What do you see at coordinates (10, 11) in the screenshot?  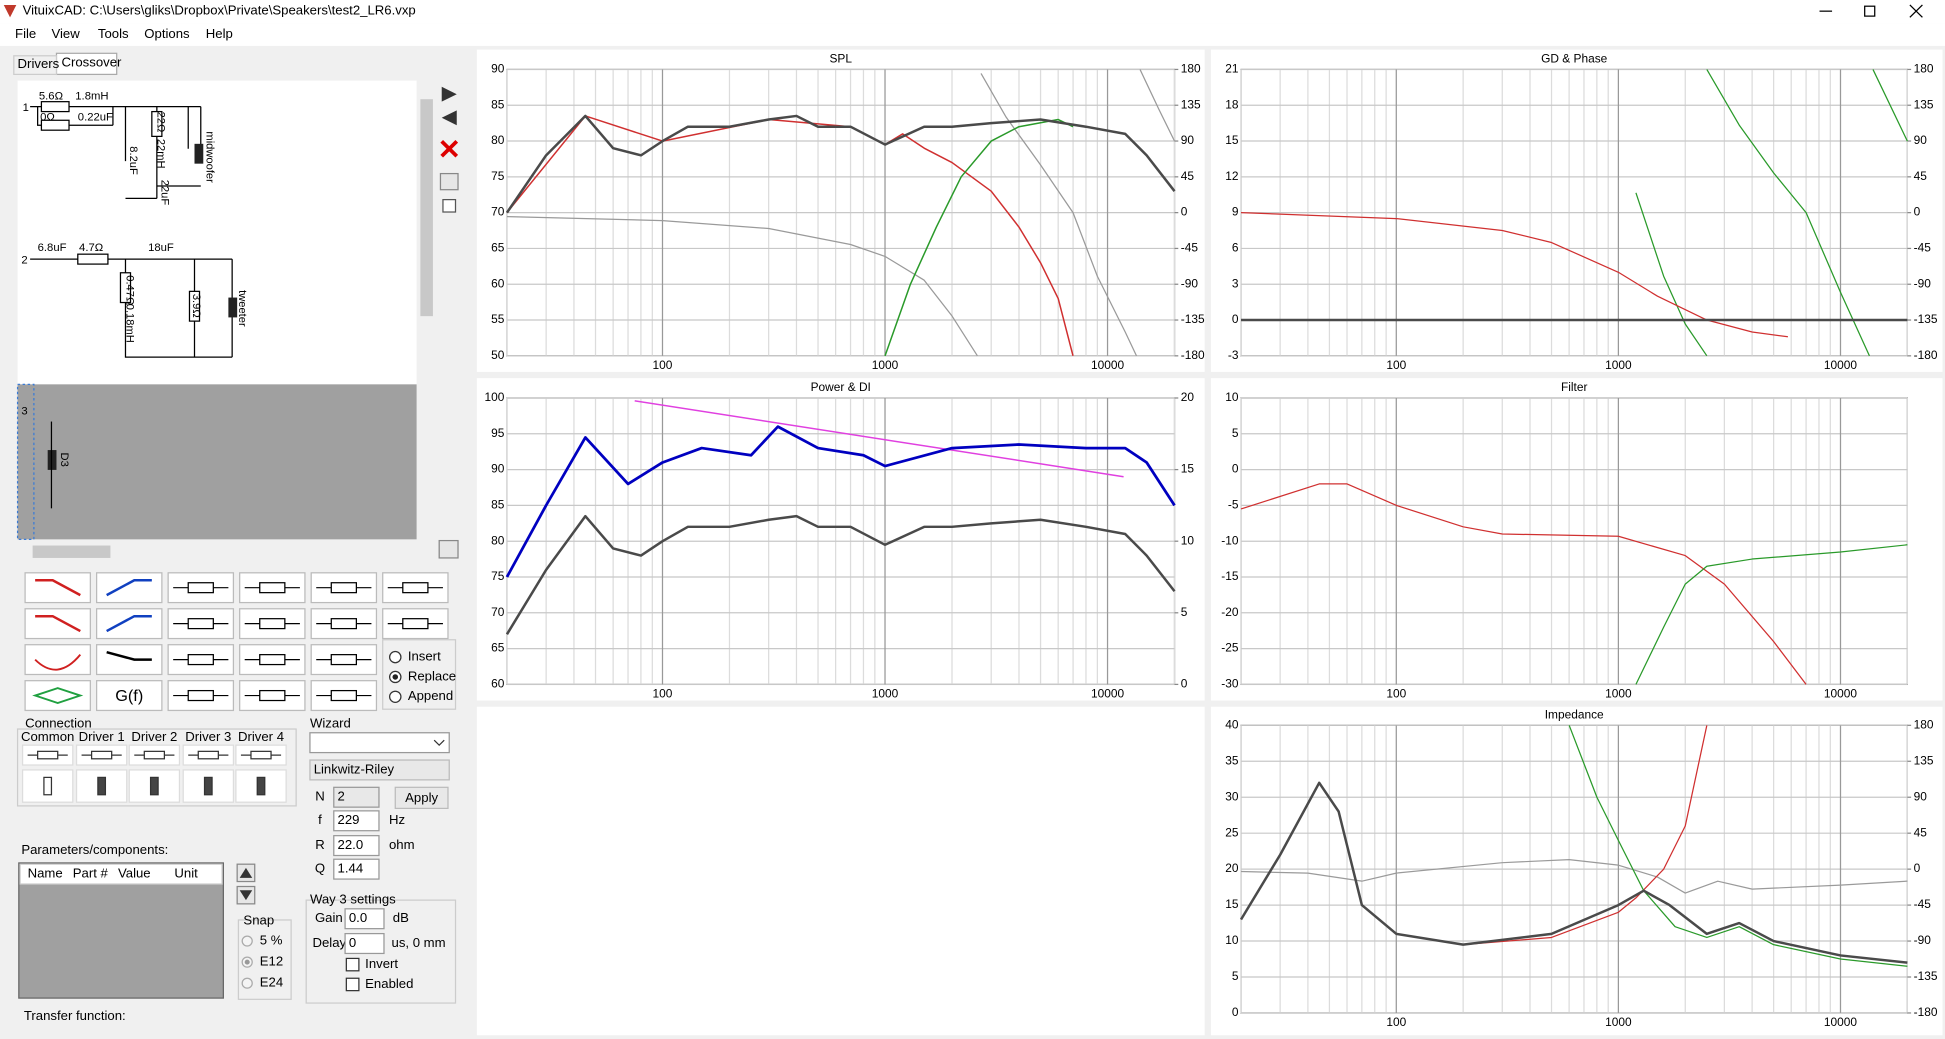 I see `app-icon` at bounding box center [10, 11].